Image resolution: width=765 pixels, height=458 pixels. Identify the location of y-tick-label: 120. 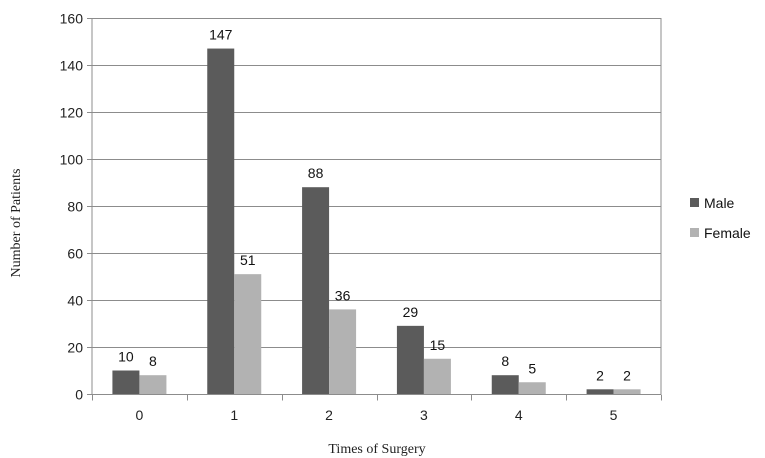
(72, 113).